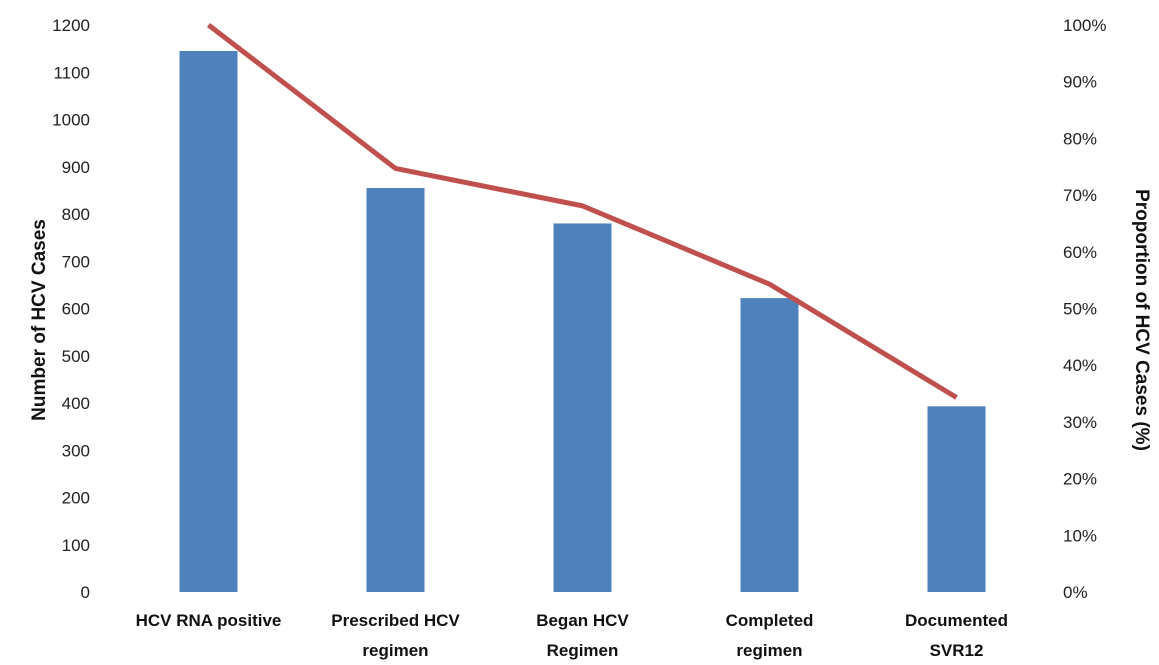 The image size is (1159, 665). What do you see at coordinates (209, 620) in the screenshot?
I see `category-label: HCV RNA positive` at bounding box center [209, 620].